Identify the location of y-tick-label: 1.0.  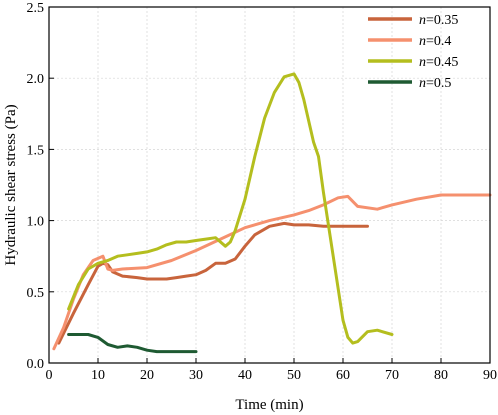
(36, 222).